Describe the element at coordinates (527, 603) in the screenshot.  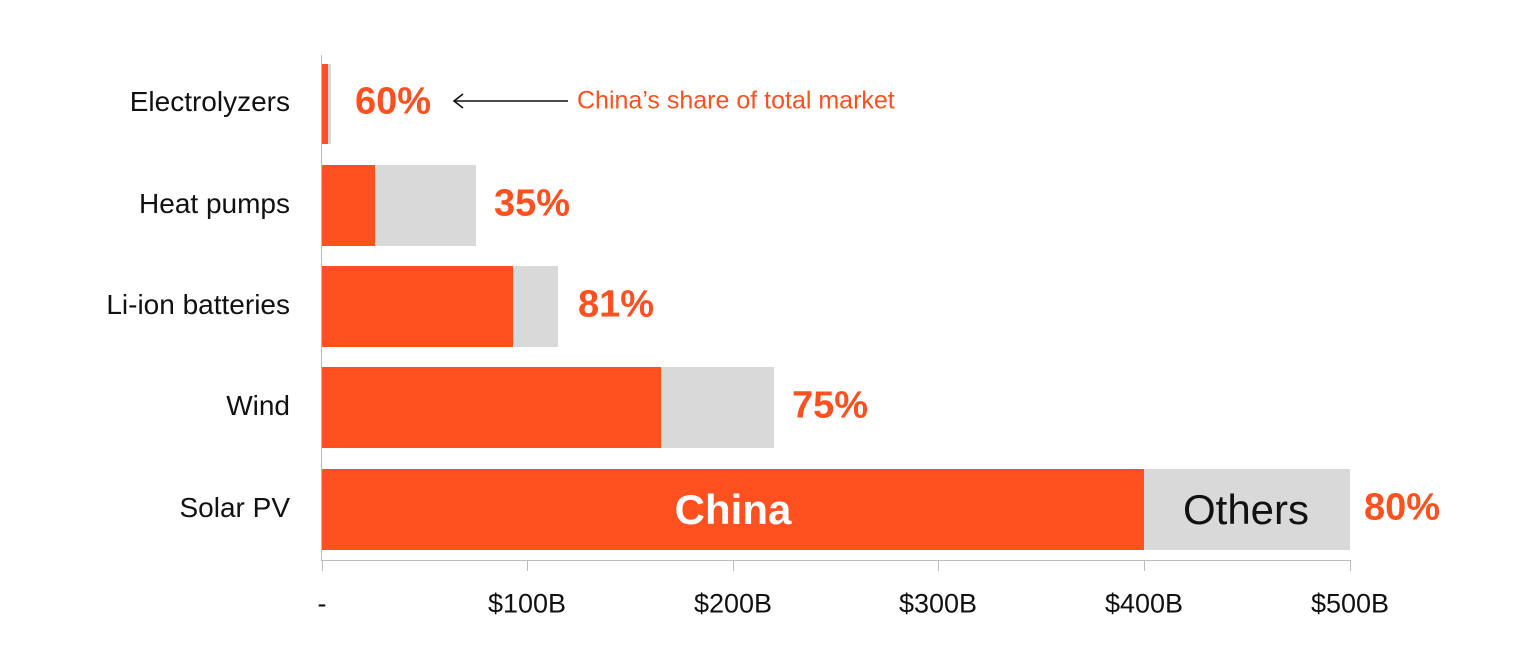
I see `x-tick-label-100: $100B` at that location.